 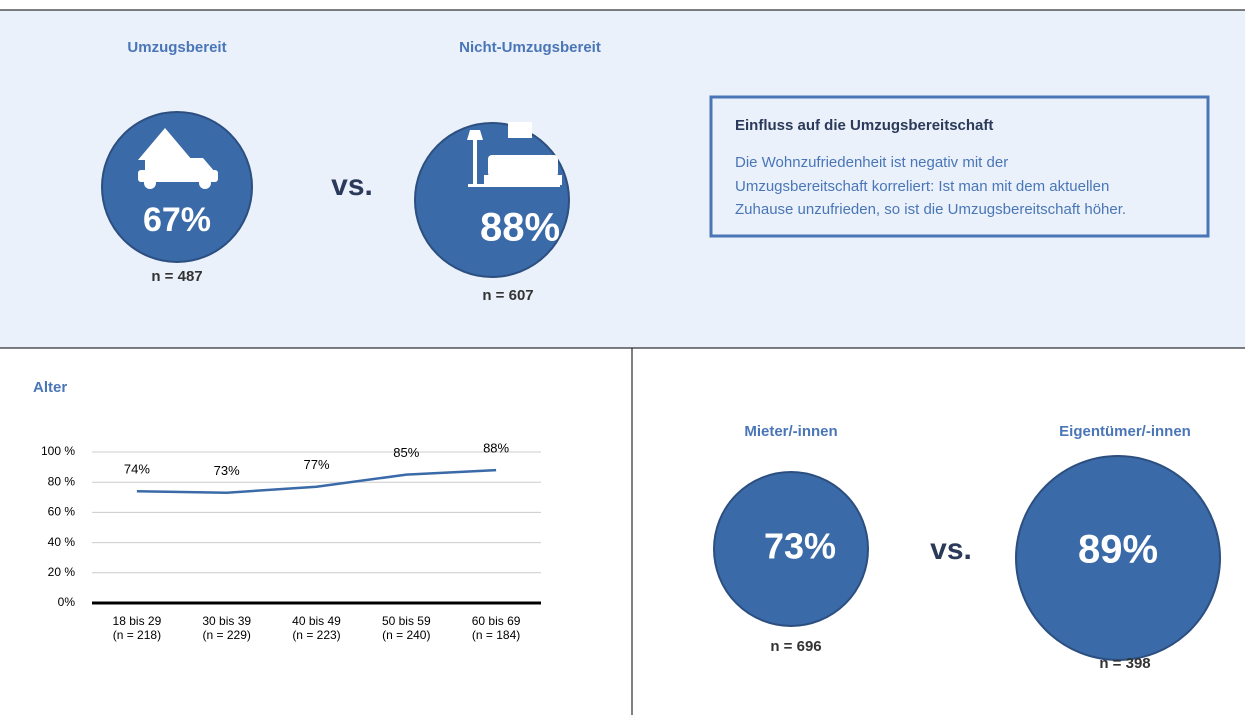 What do you see at coordinates (520, 228) in the screenshot?
I see `percent: 88%` at bounding box center [520, 228].